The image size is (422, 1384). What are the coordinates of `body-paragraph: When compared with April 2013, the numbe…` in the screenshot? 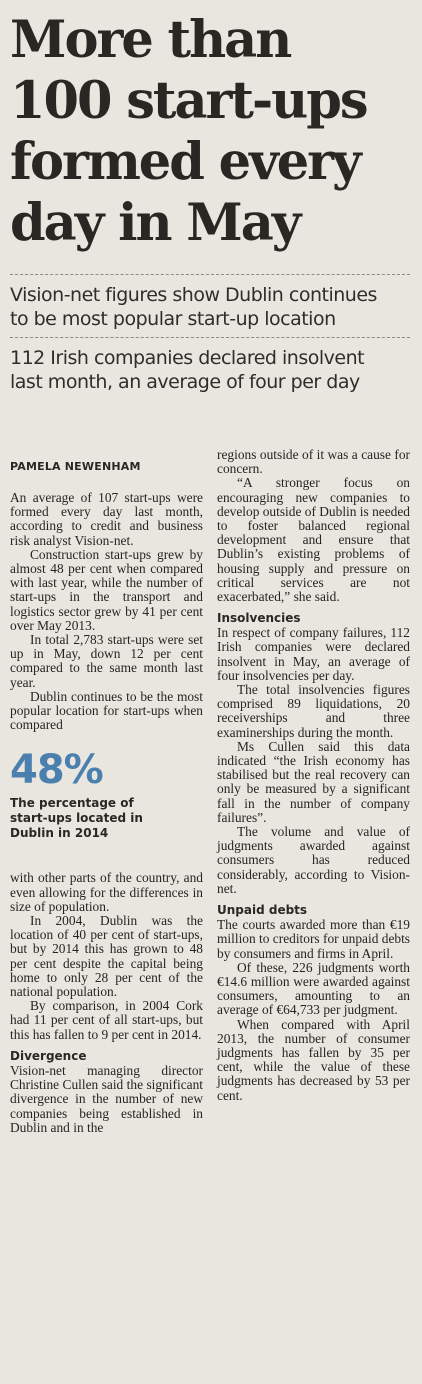 It's located at (313, 1059).